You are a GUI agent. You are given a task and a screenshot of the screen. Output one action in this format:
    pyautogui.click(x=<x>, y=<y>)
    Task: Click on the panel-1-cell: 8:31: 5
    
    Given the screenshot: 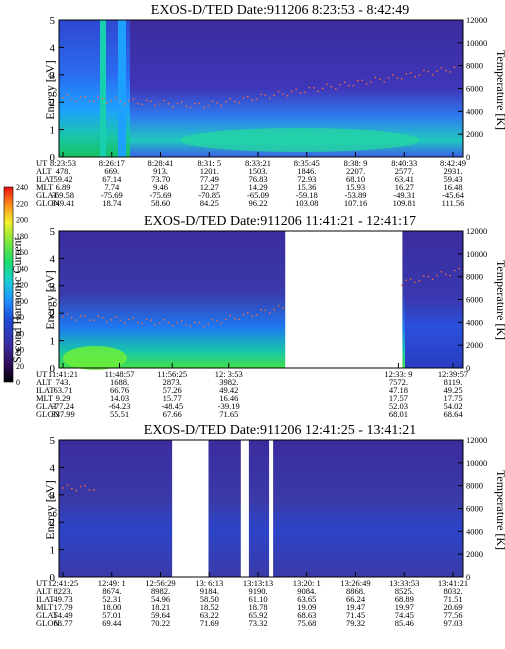 What is the action you would take?
    pyautogui.click(x=209, y=163)
    